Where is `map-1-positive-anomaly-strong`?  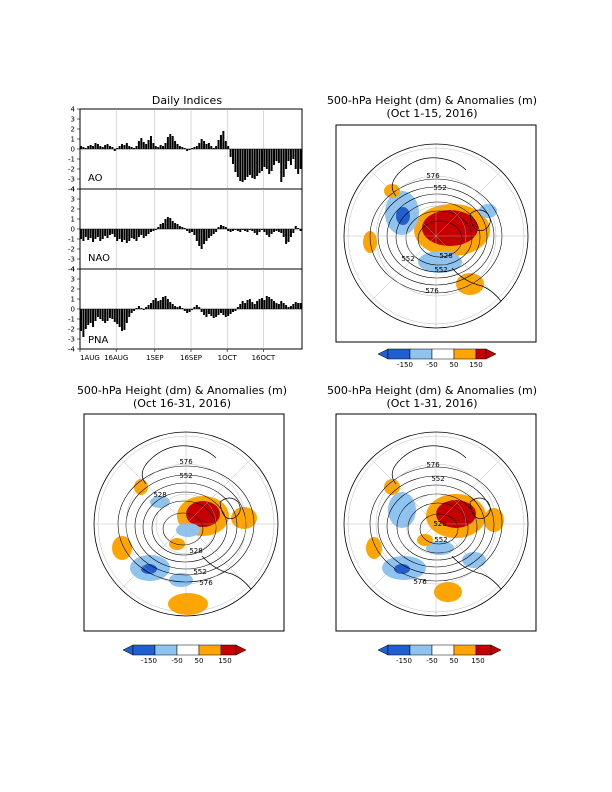 map-1-positive-anomaly-strong is located at coordinates (203, 514).